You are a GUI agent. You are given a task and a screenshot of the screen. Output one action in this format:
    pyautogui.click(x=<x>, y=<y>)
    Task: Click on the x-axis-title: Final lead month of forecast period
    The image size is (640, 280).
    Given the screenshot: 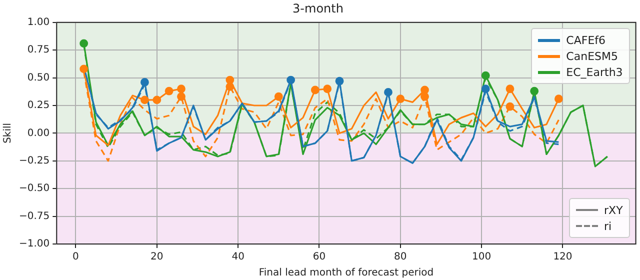 What is the action you would take?
    pyautogui.click(x=346, y=273)
    